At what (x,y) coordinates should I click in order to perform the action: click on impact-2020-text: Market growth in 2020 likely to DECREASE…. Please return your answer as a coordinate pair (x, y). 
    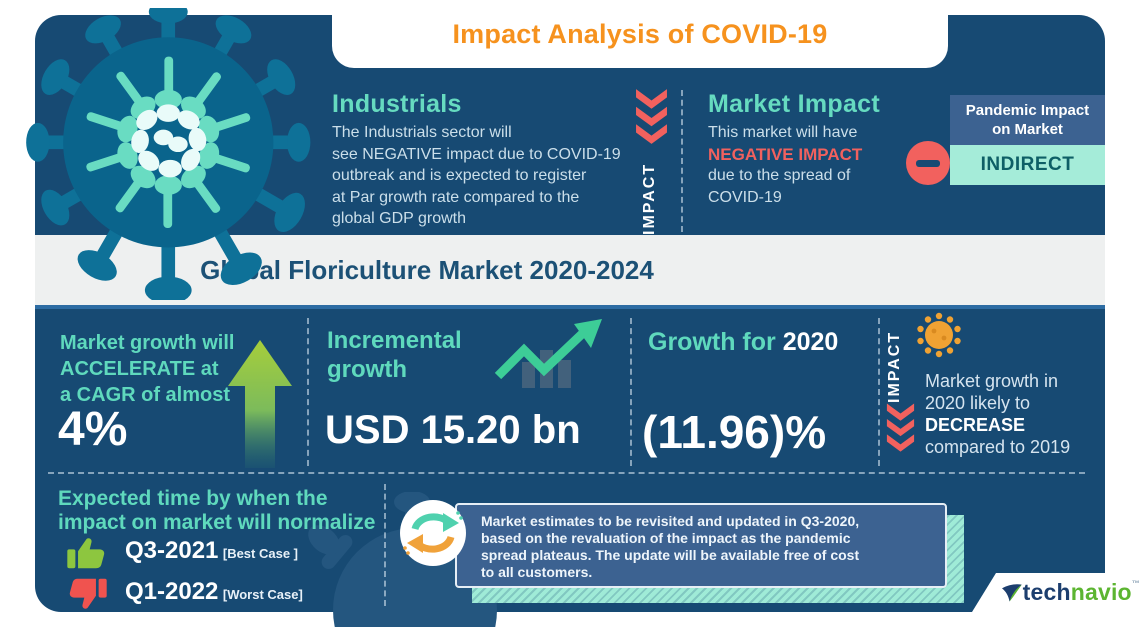
    Looking at the image, I should click on (998, 414).